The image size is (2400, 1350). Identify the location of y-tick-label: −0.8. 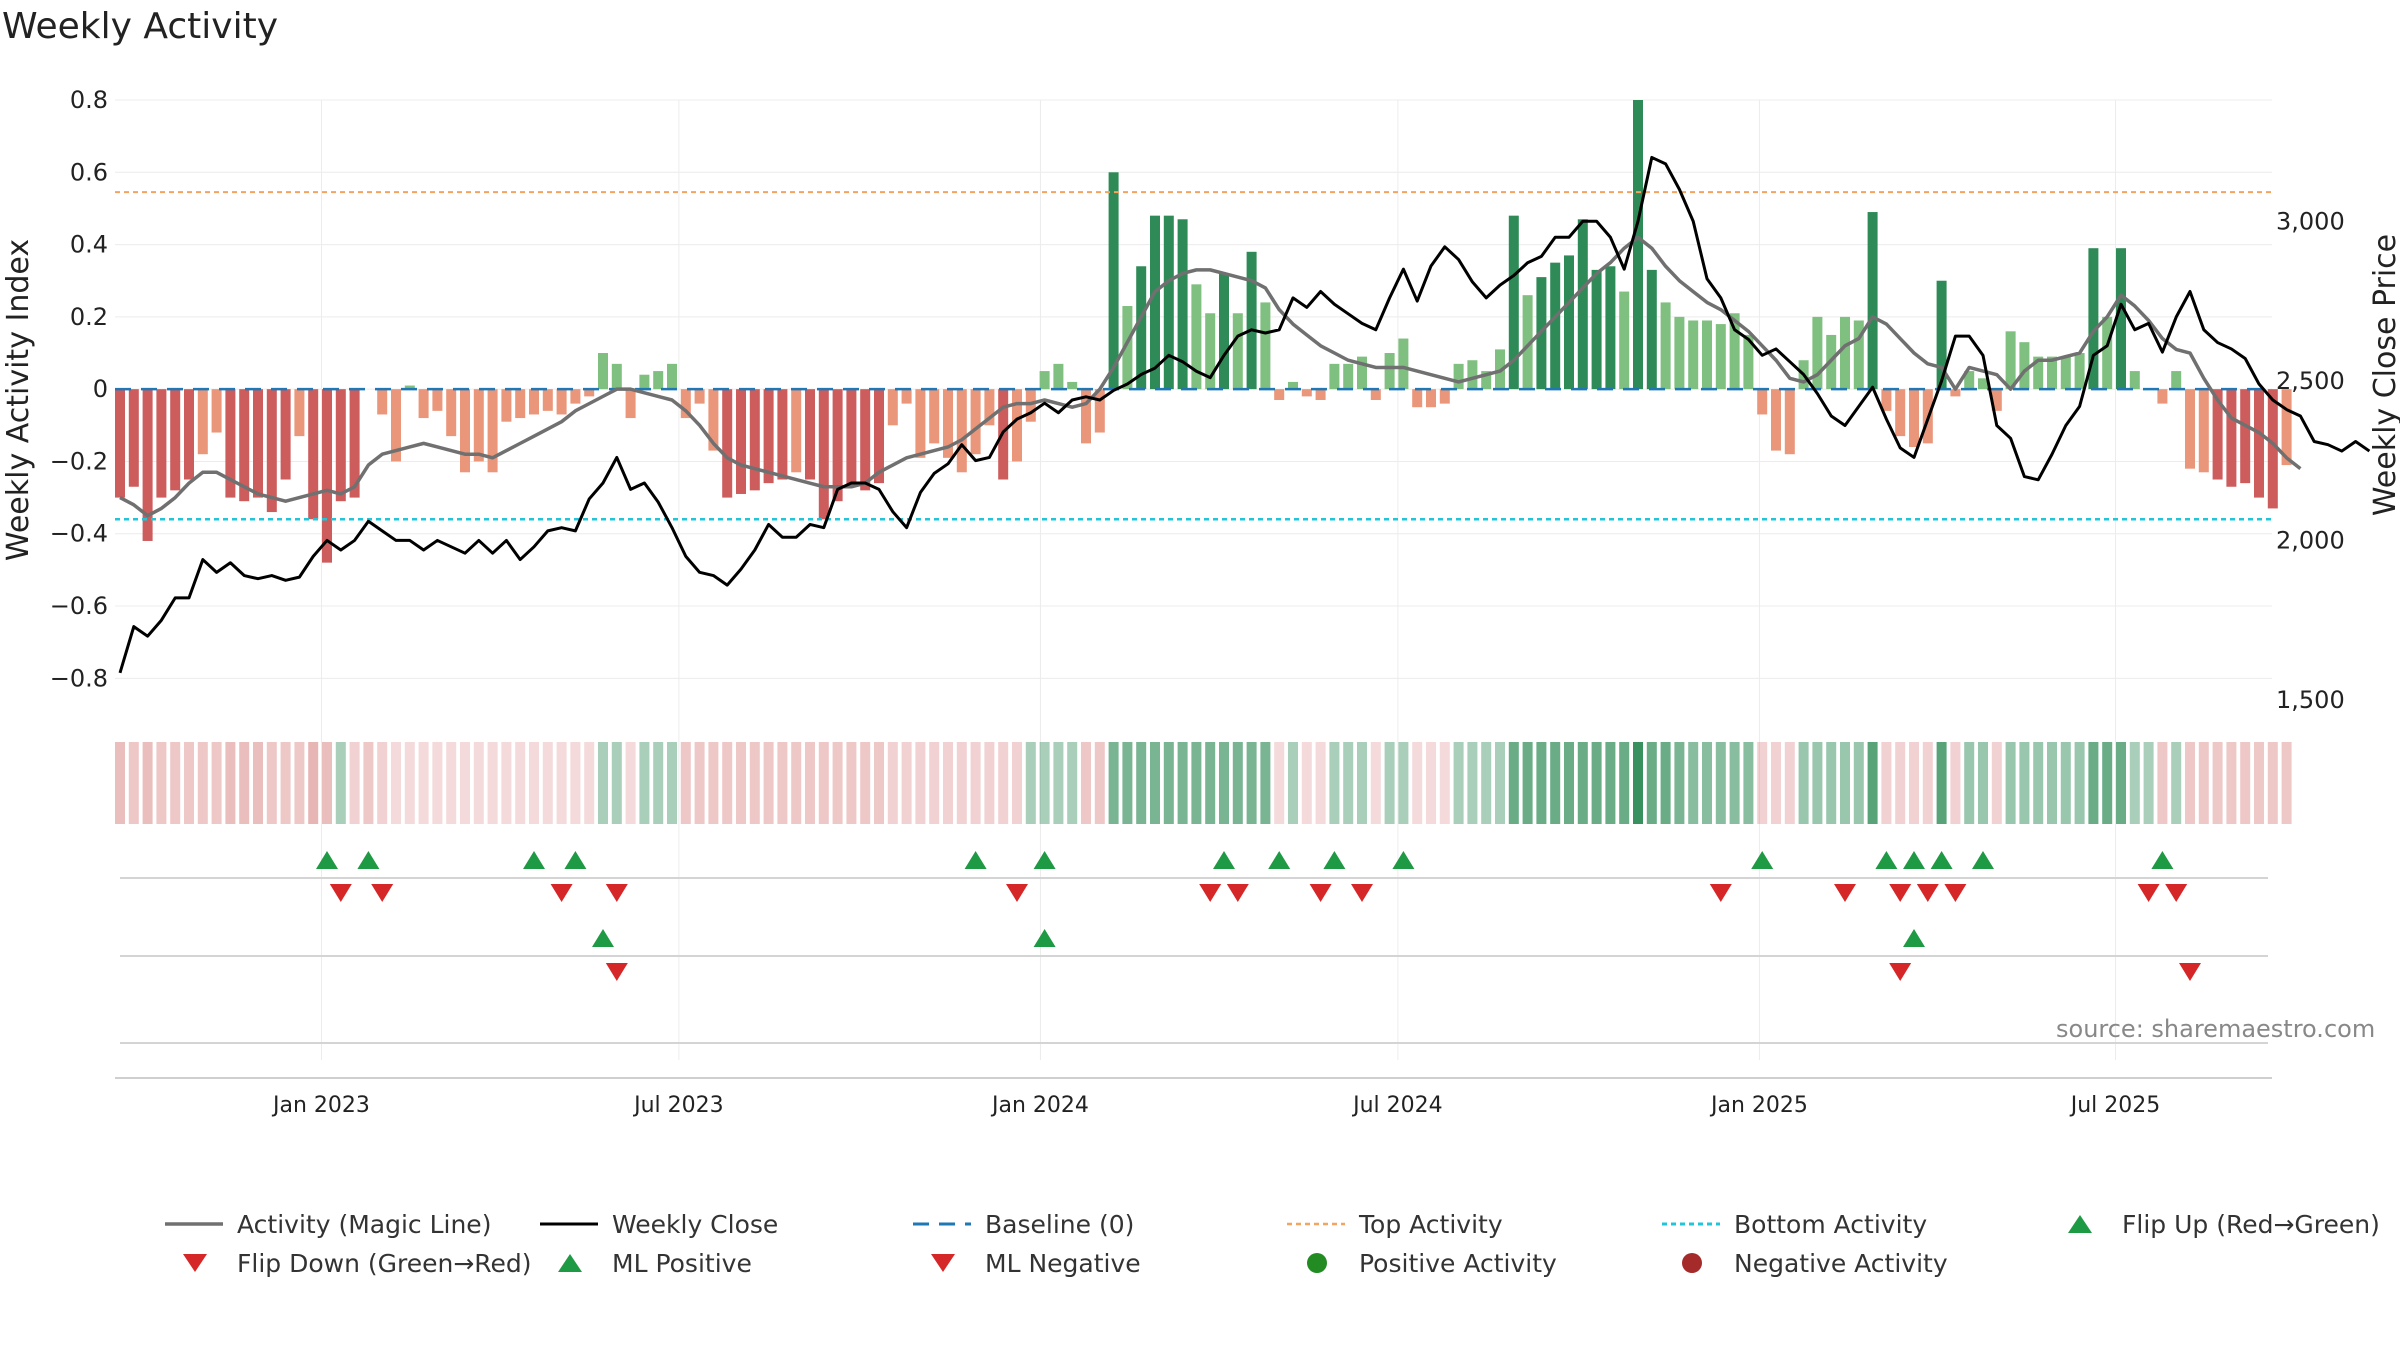
(79, 678).